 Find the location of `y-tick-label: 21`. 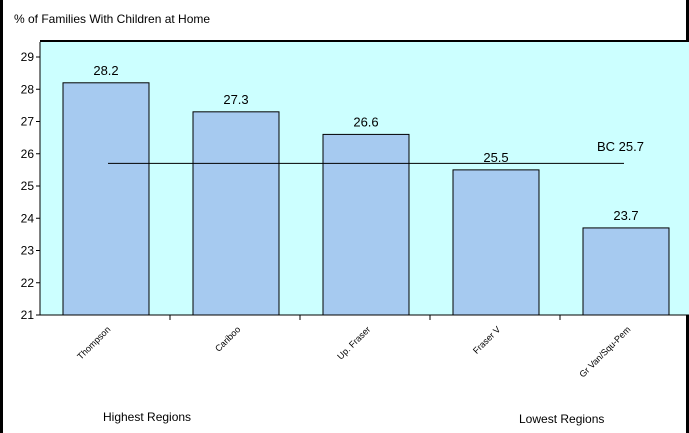

y-tick-label: 21 is located at coordinates (28, 315).